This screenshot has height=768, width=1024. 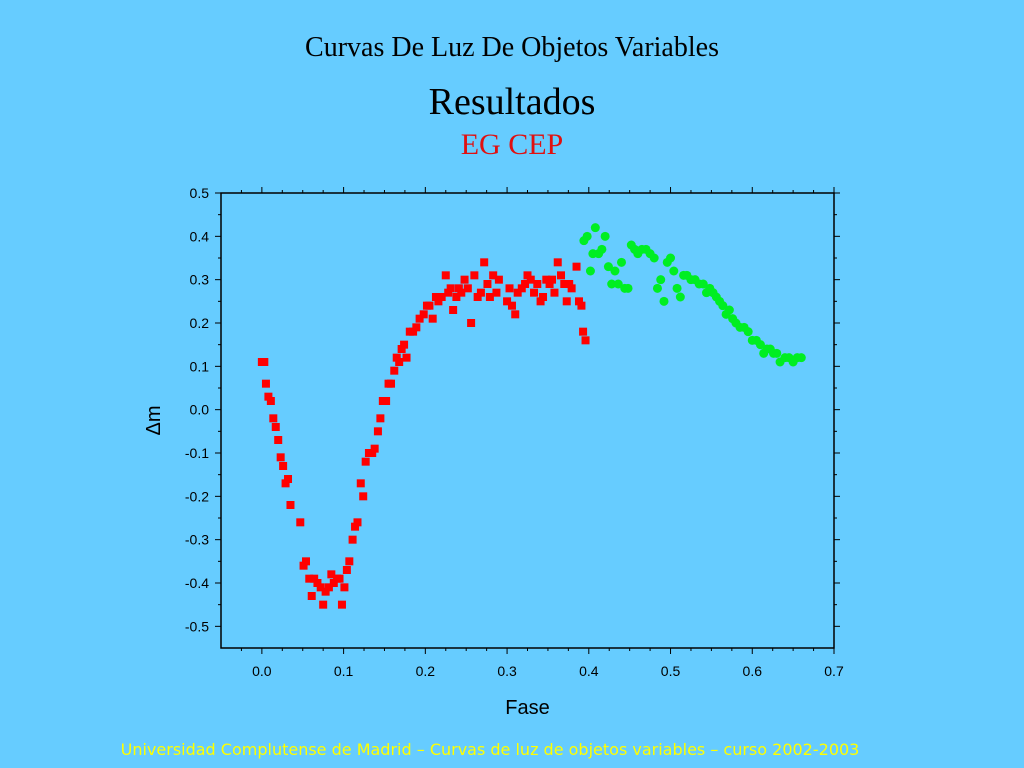 I want to click on y-tick-label: 0.2, so click(x=200, y=323).